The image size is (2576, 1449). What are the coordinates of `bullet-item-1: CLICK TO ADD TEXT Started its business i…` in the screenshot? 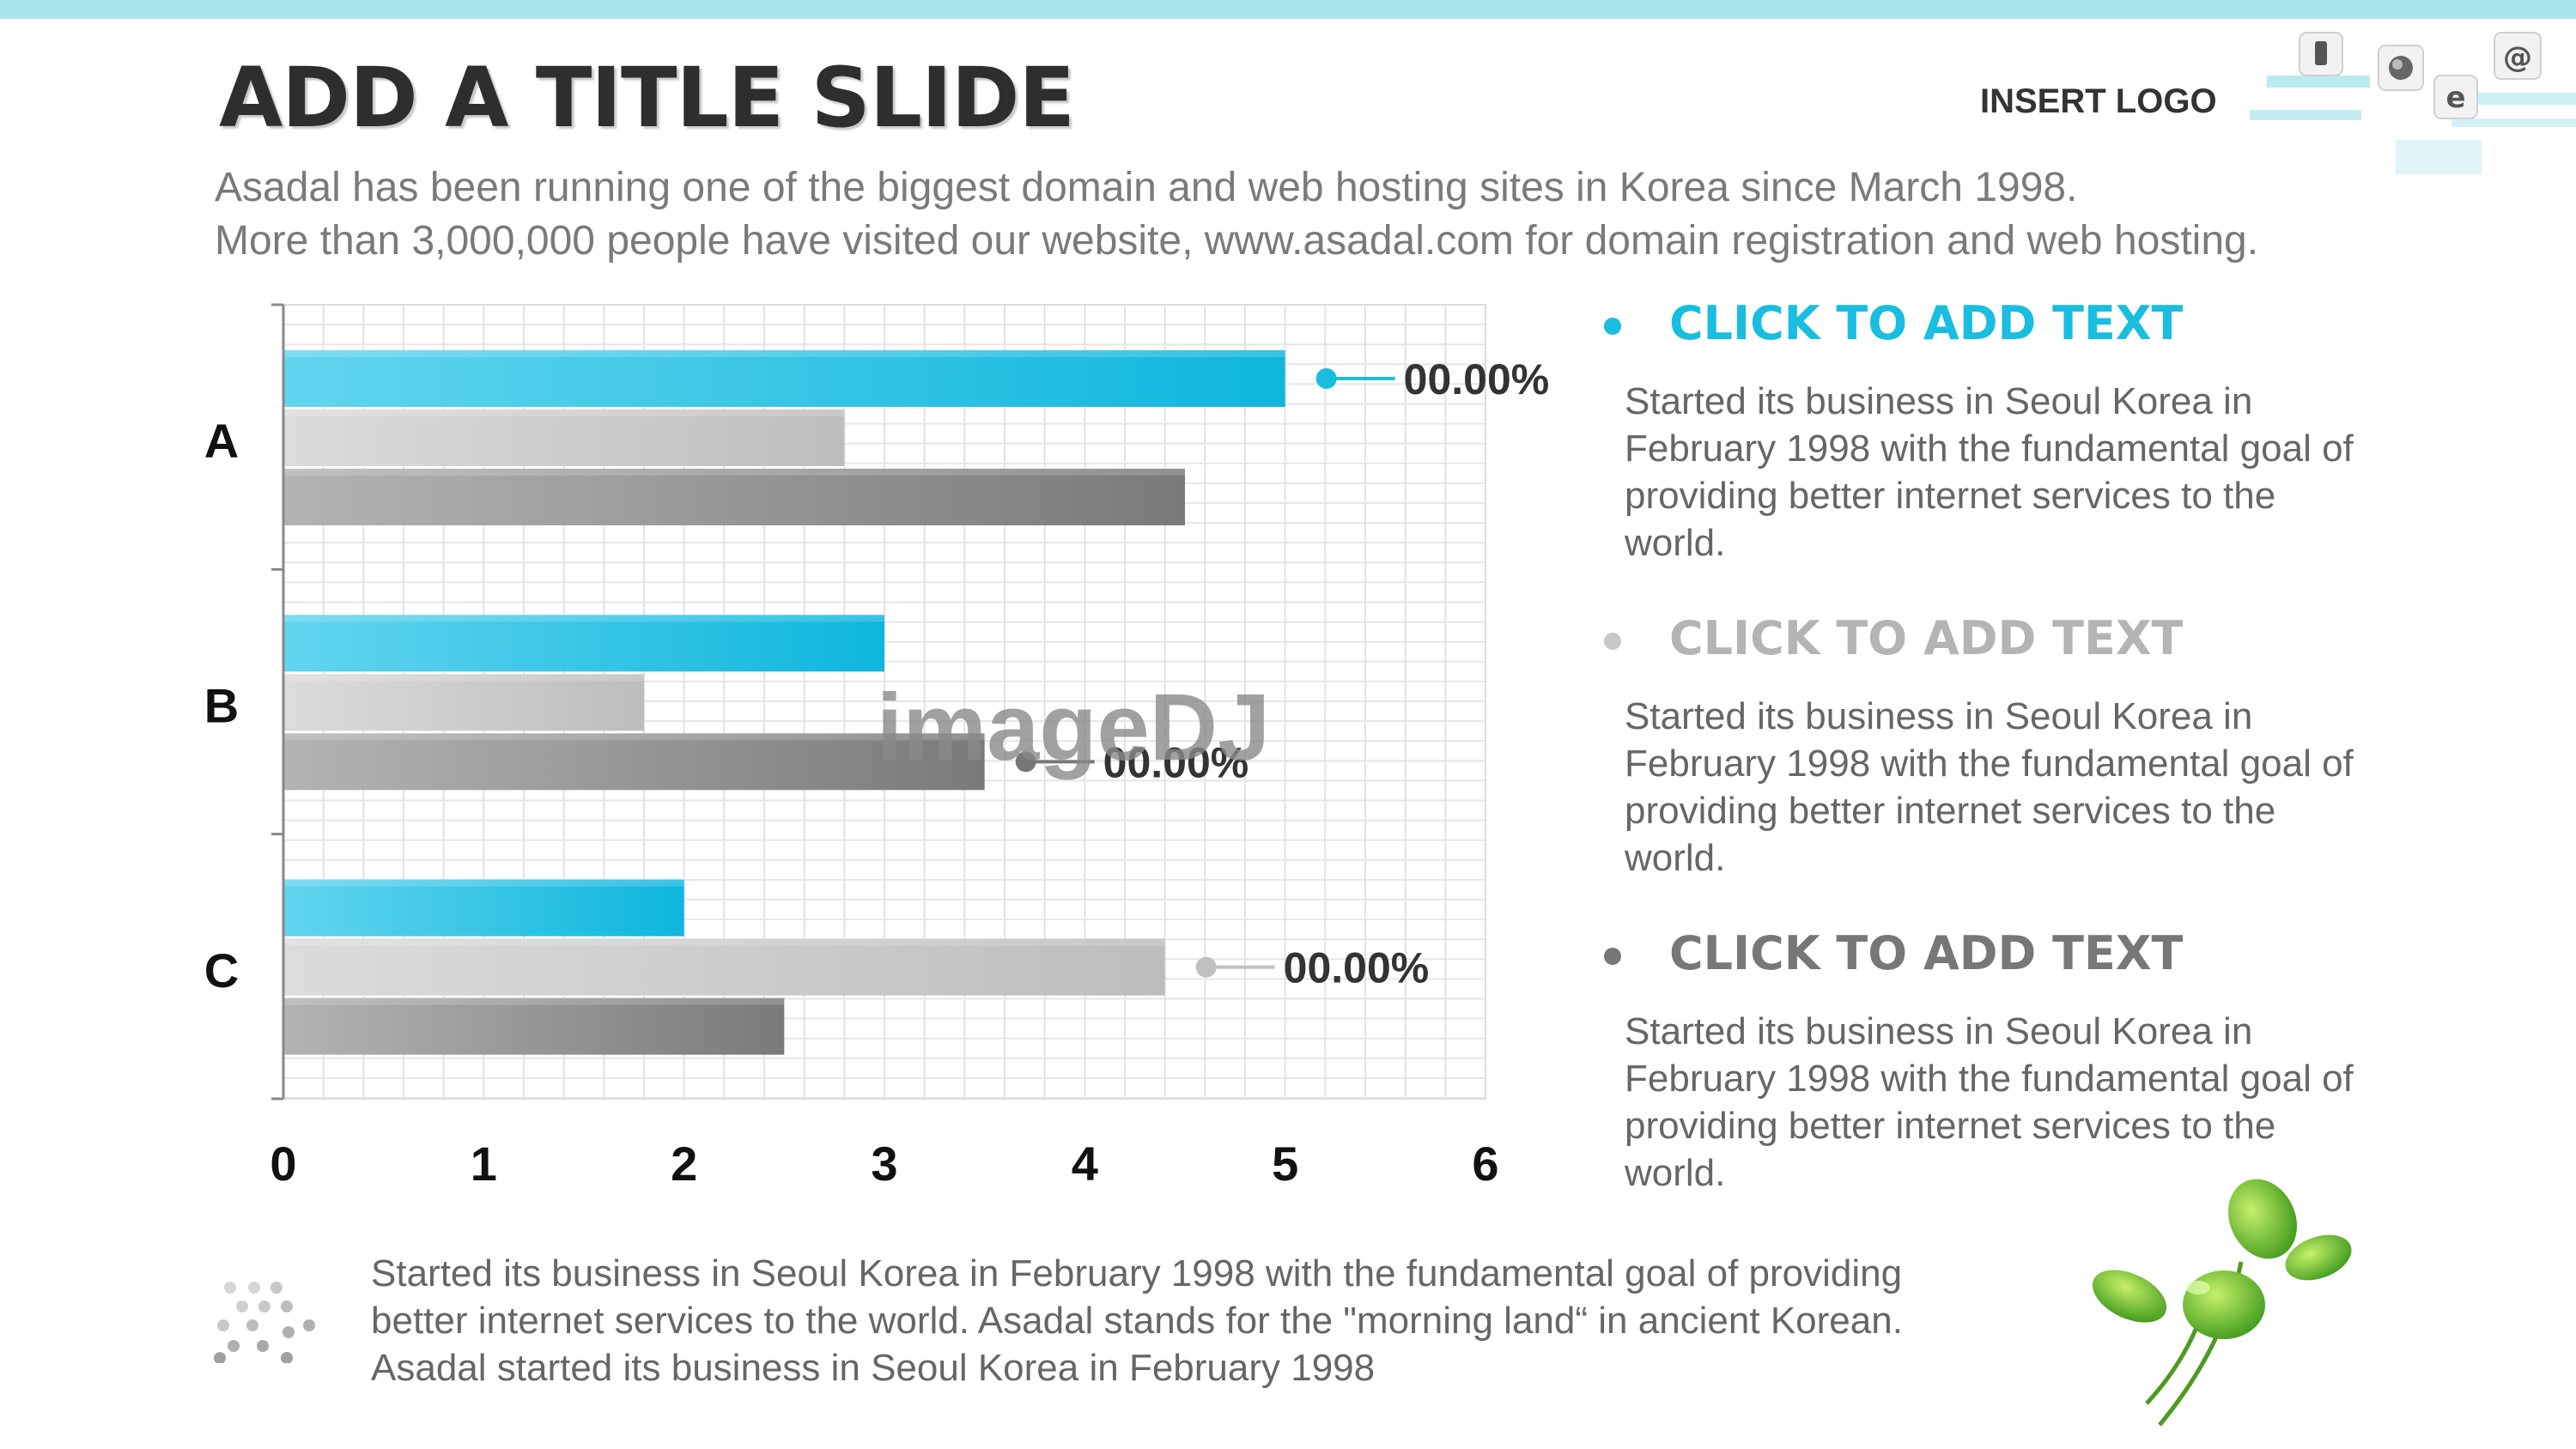 It's located at (1983, 430).